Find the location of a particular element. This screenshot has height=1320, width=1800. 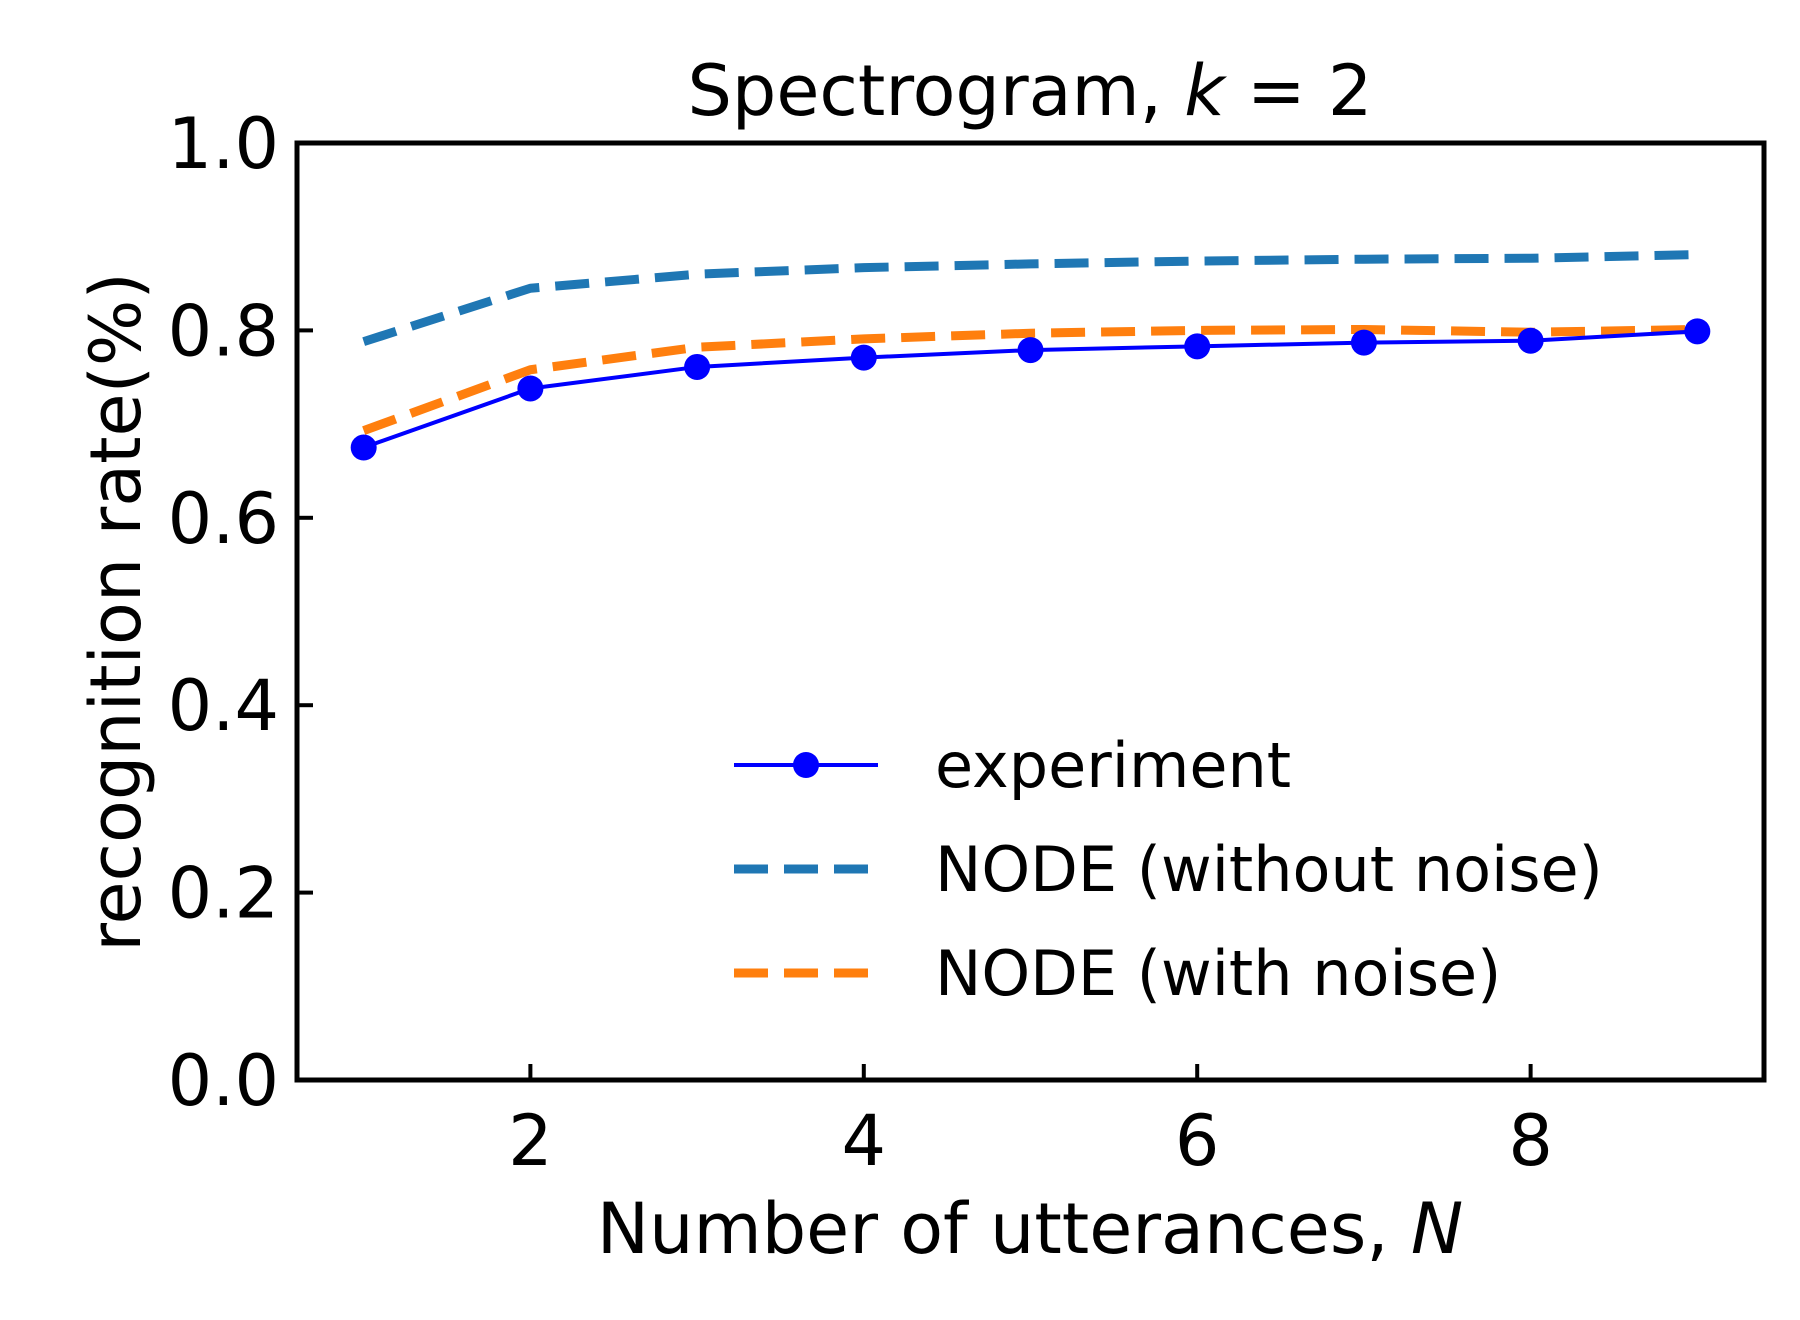

x-tick-label: 2 is located at coordinates (530, 1141).